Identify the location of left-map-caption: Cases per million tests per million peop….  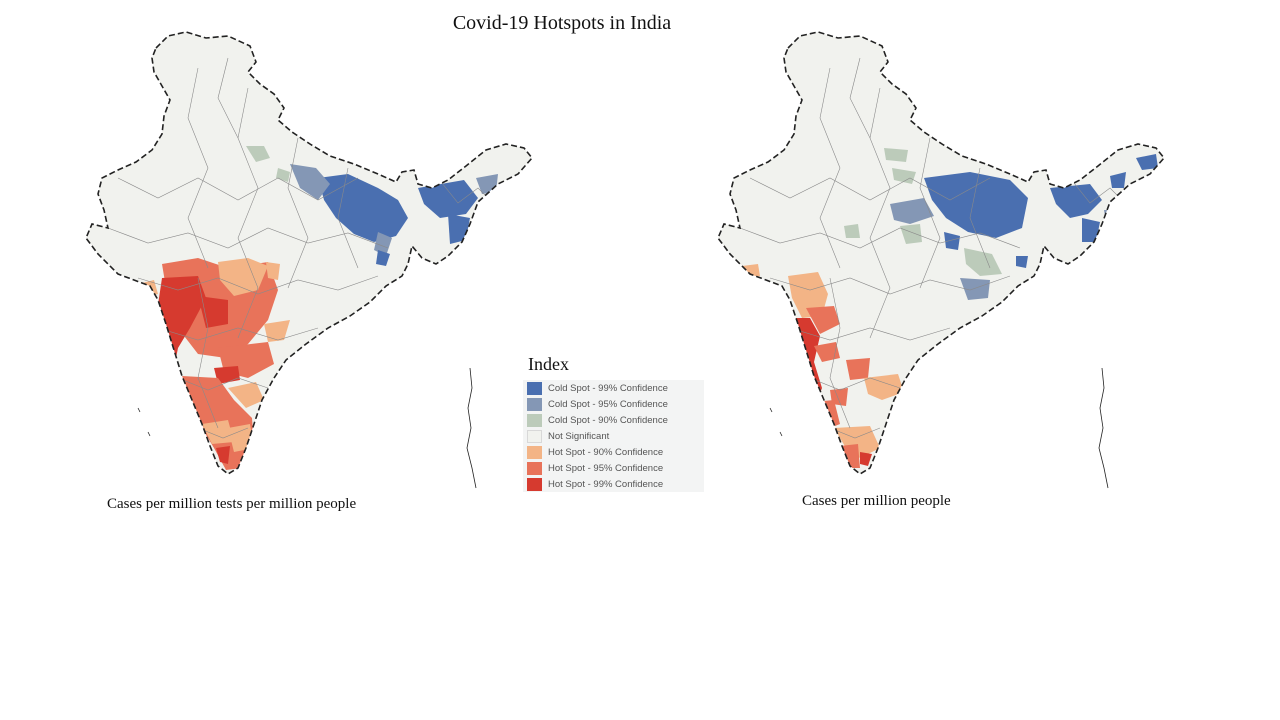
(232, 504).